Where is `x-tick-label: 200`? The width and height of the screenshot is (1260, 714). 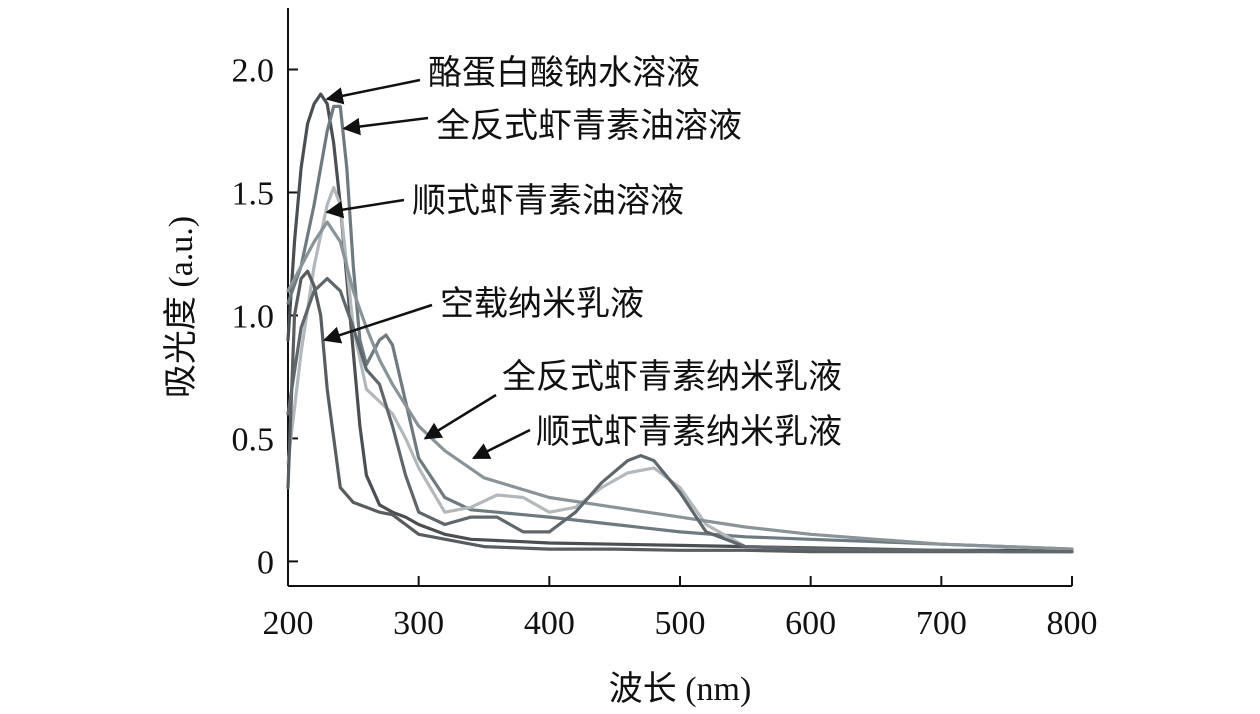 x-tick-label: 200 is located at coordinates (288, 623).